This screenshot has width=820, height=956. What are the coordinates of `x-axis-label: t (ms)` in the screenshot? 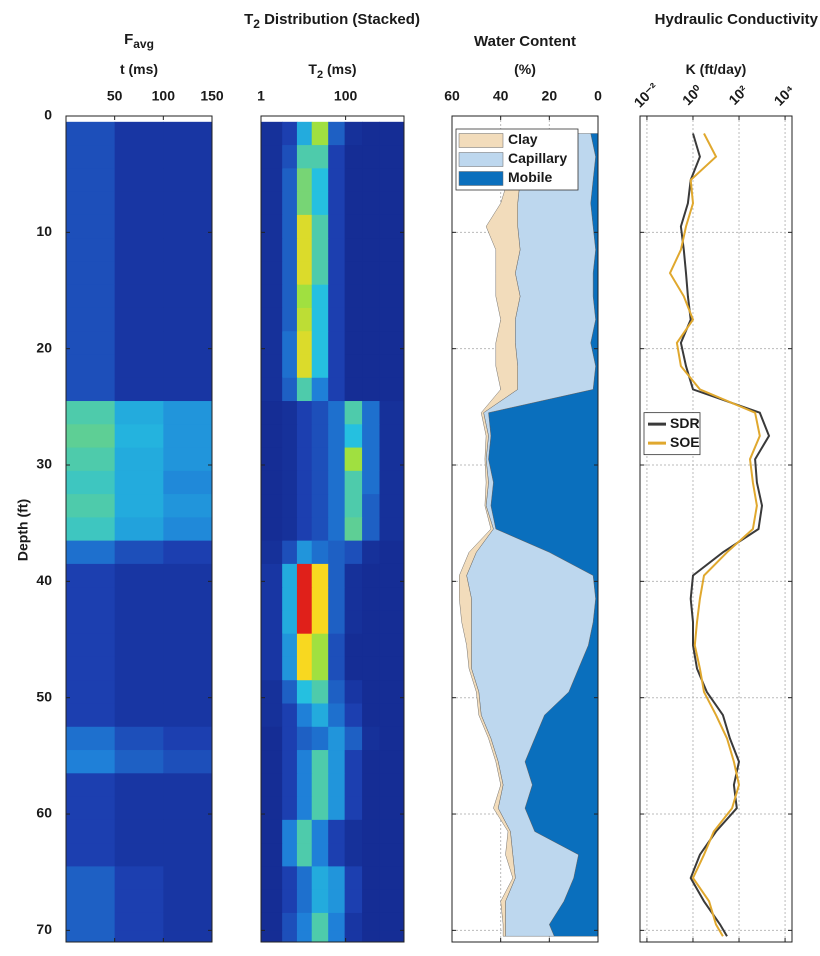 It's located at (139, 69).